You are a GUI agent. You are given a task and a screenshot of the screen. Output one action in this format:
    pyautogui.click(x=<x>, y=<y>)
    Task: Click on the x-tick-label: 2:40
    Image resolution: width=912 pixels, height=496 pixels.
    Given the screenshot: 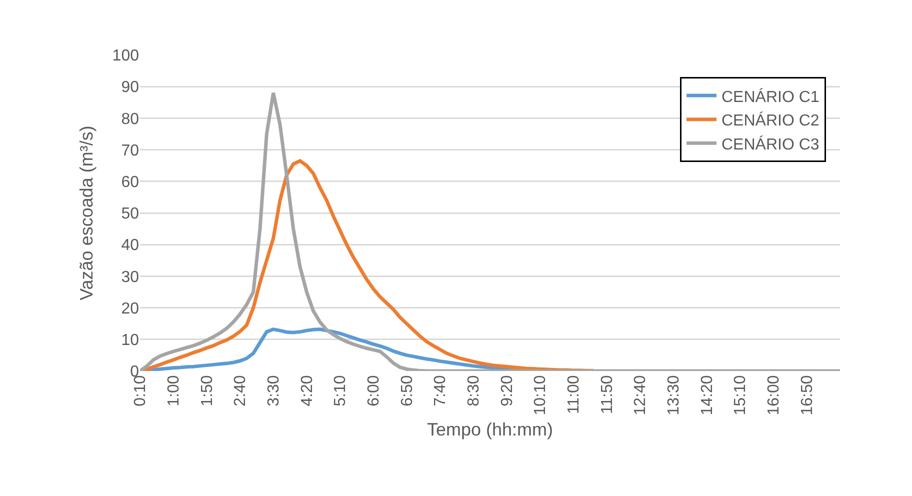 What is the action you would take?
    pyautogui.click(x=241, y=390)
    